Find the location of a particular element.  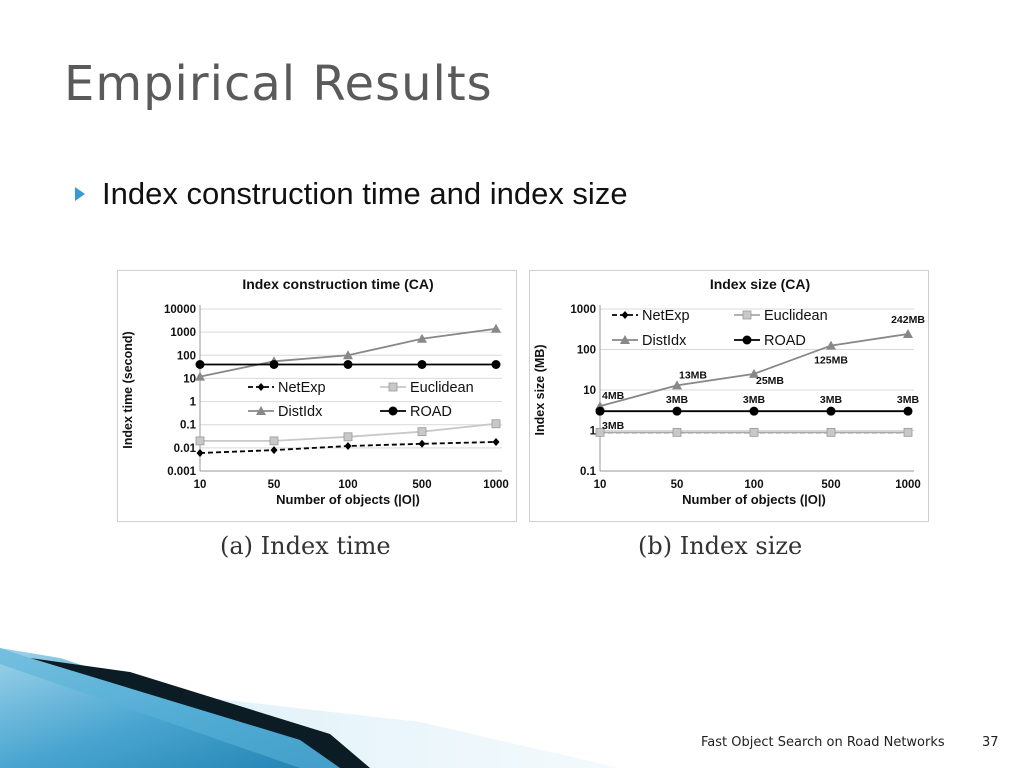

slide-title: Empirical Results is located at coordinates (278, 84).